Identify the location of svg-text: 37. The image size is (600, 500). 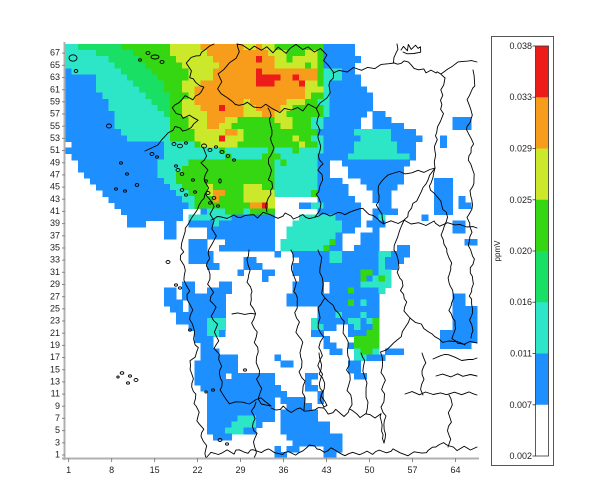
(55, 235).